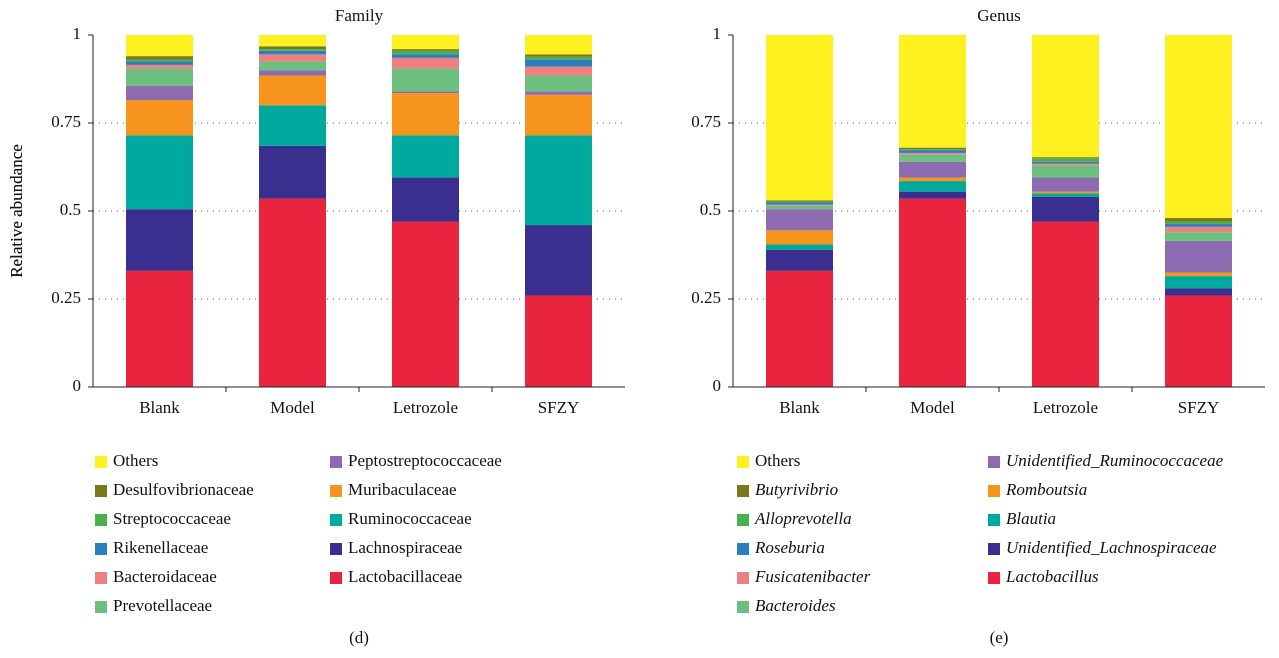 This screenshot has height=658, width=1279. What do you see at coordinates (66, 121) in the screenshot?
I see `y-tick-label: 0.75` at bounding box center [66, 121].